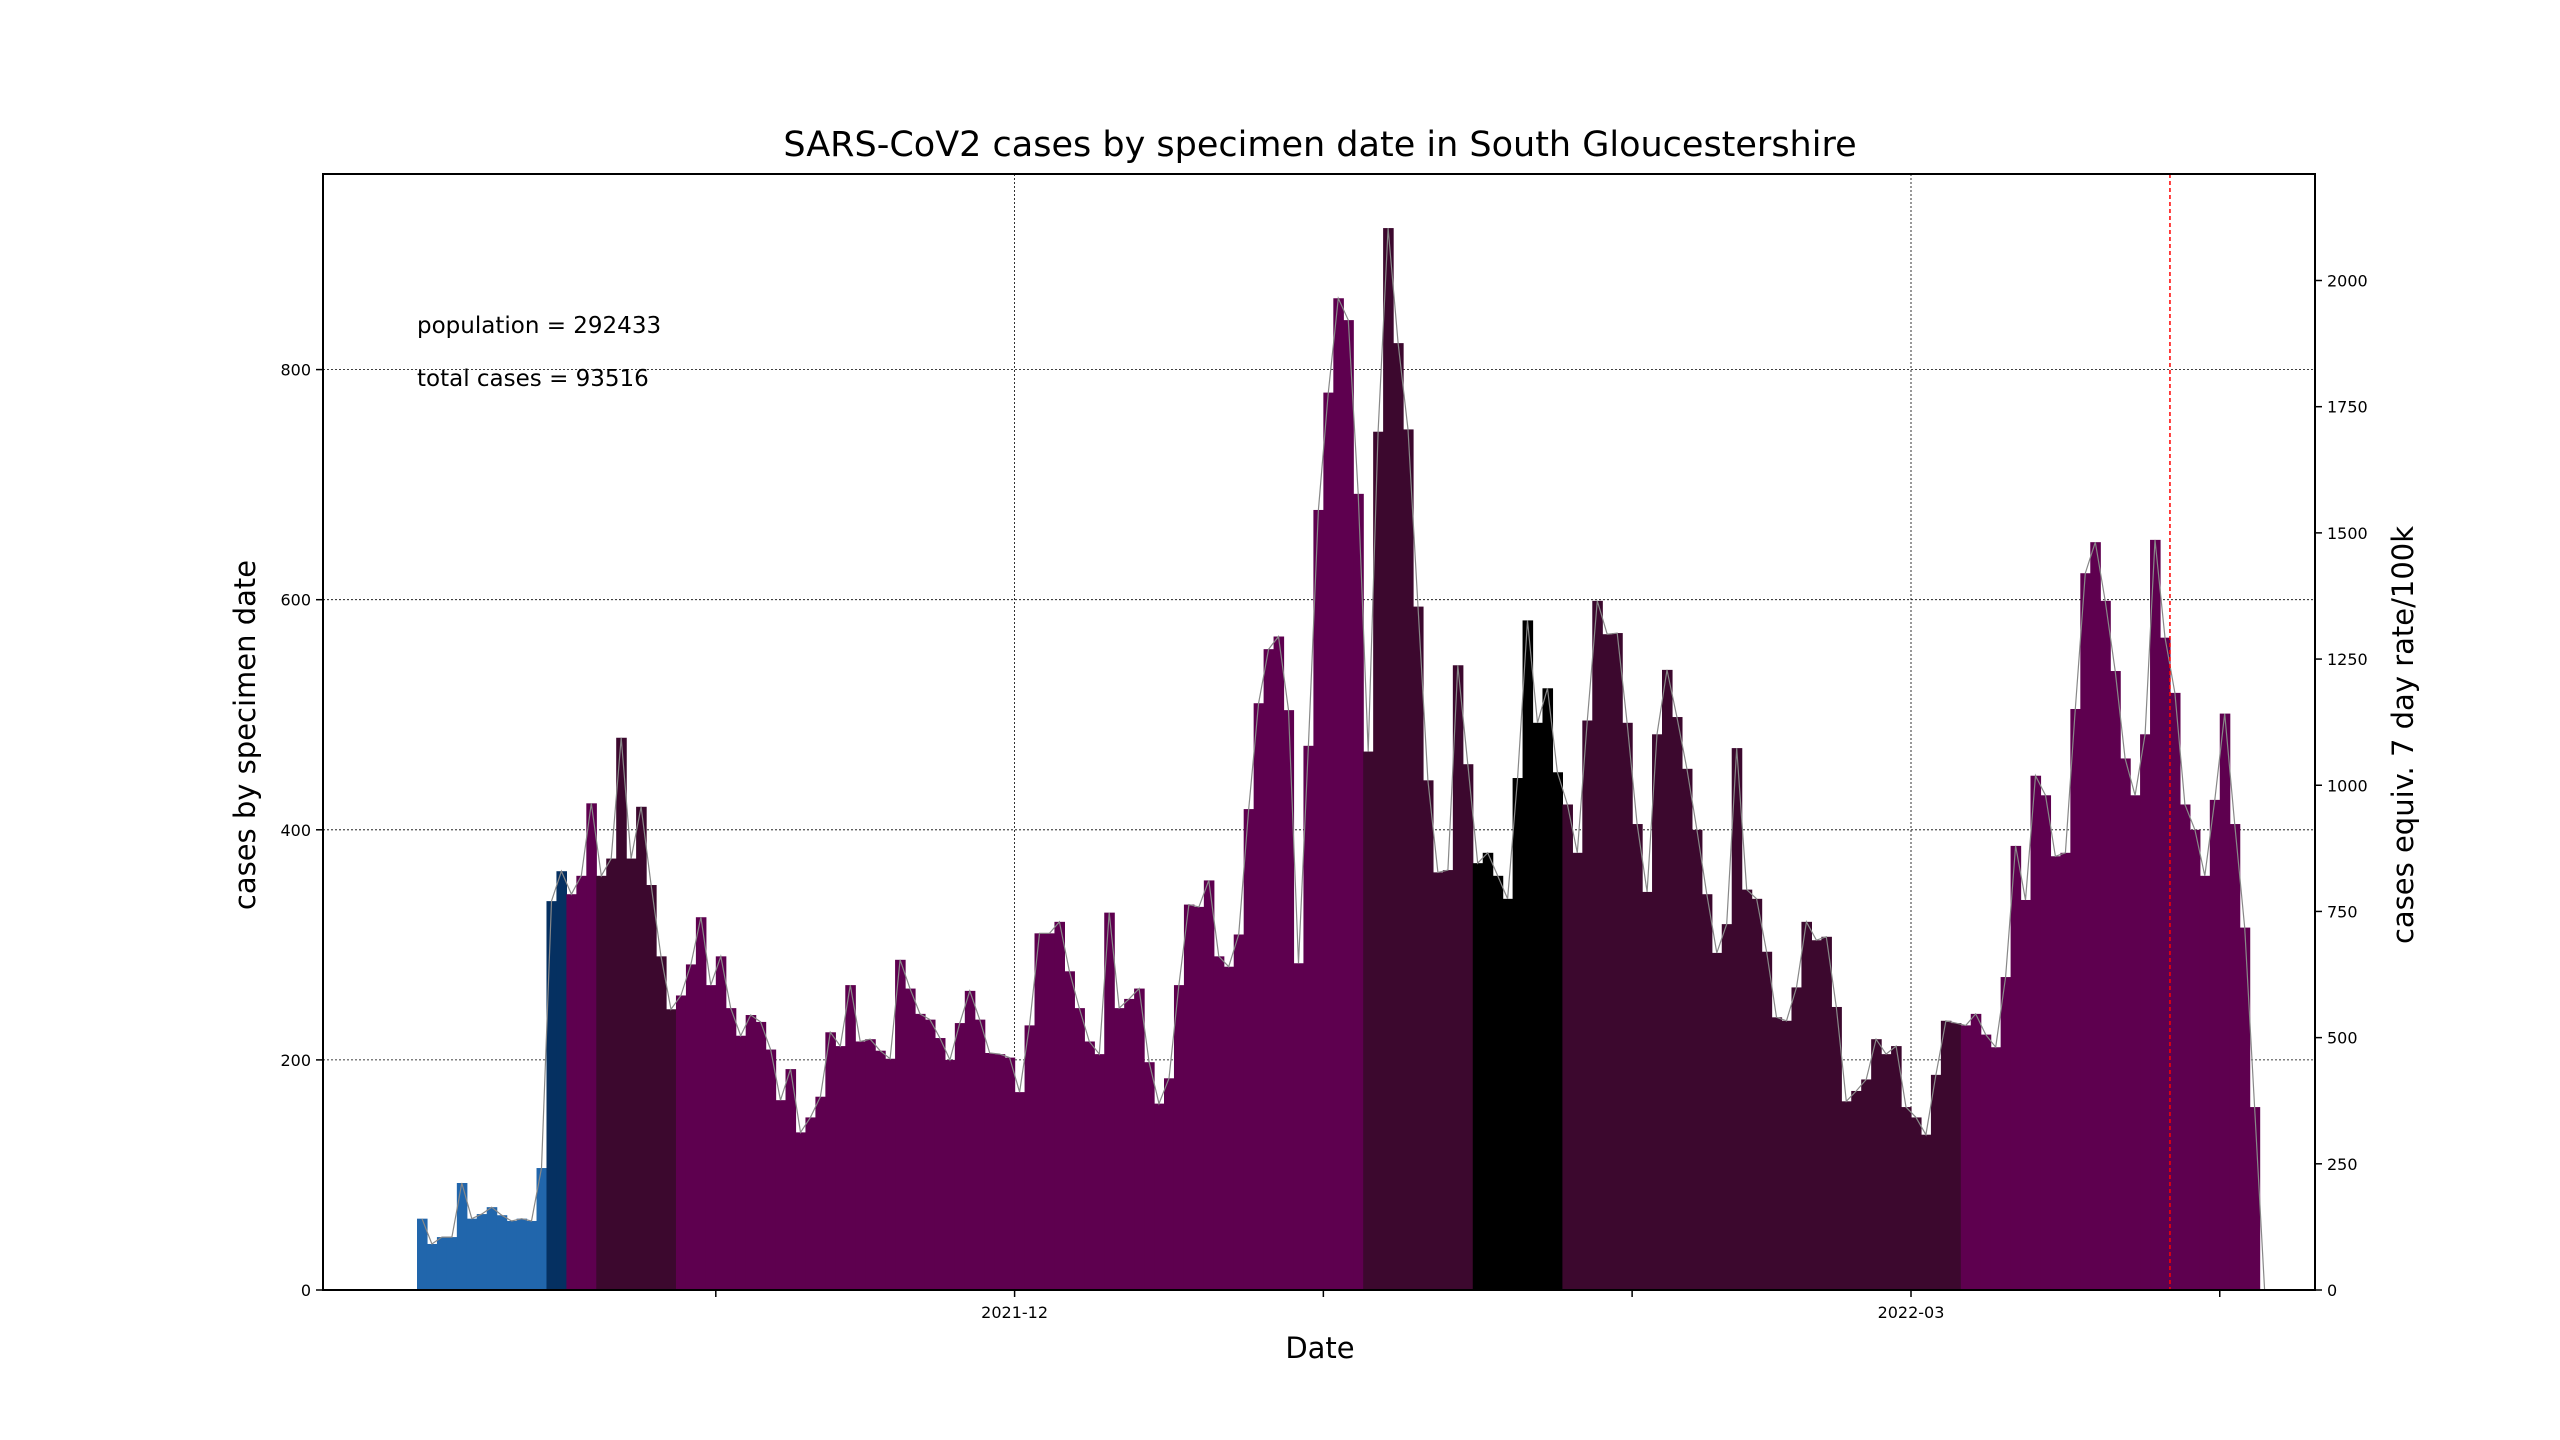  What do you see at coordinates (1319, 1348) in the screenshot?
I see `x-axis-label: Date` at bounding box center [1319, 1348].